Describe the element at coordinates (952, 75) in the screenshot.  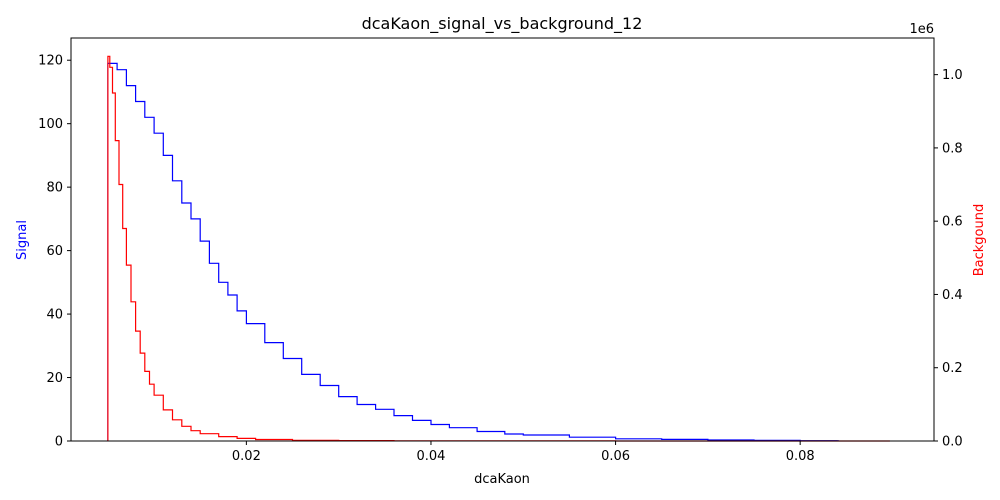
I see `y2-tick-label: 1.0` at that location.